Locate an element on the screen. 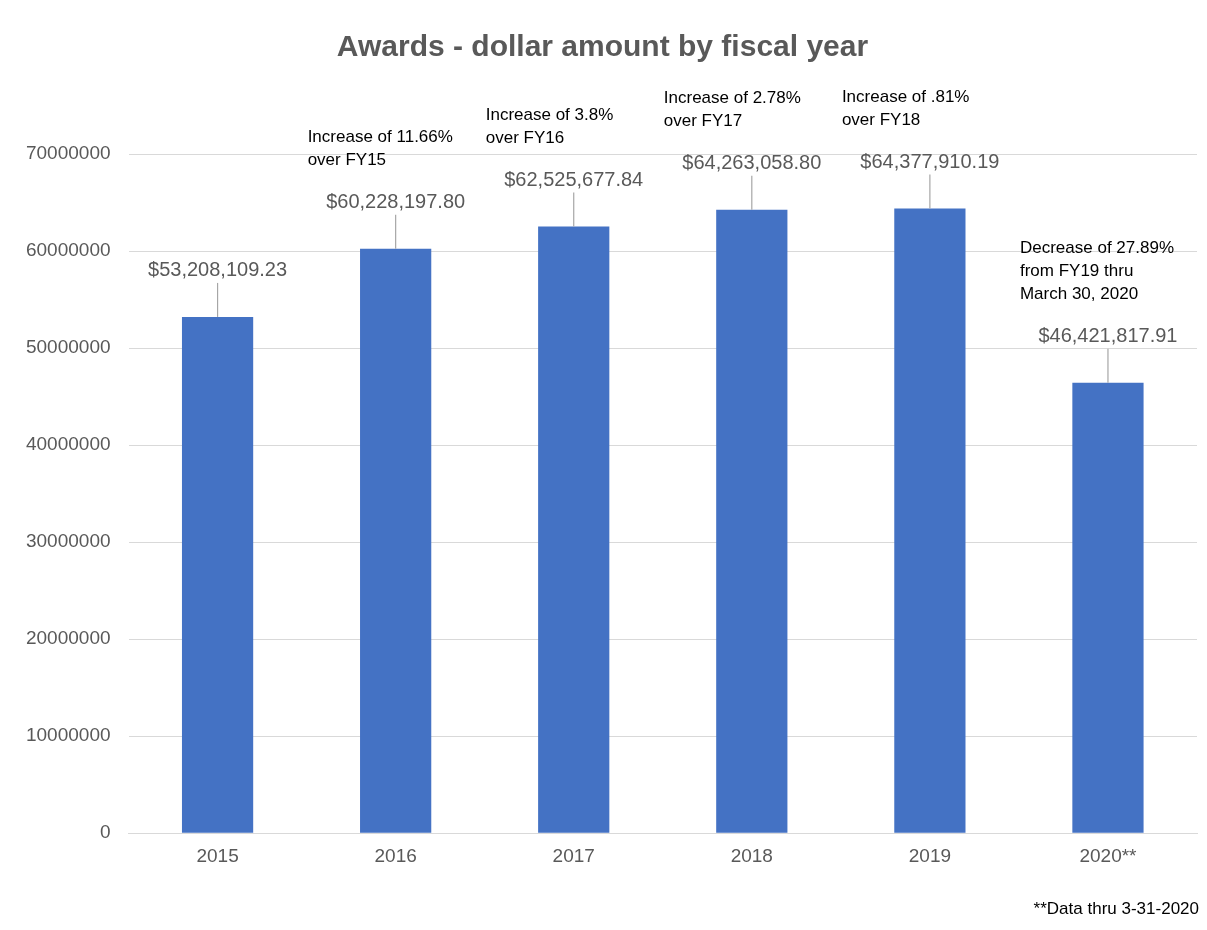  y-tick-label: 70000000 is located at coordinates (68, 153).